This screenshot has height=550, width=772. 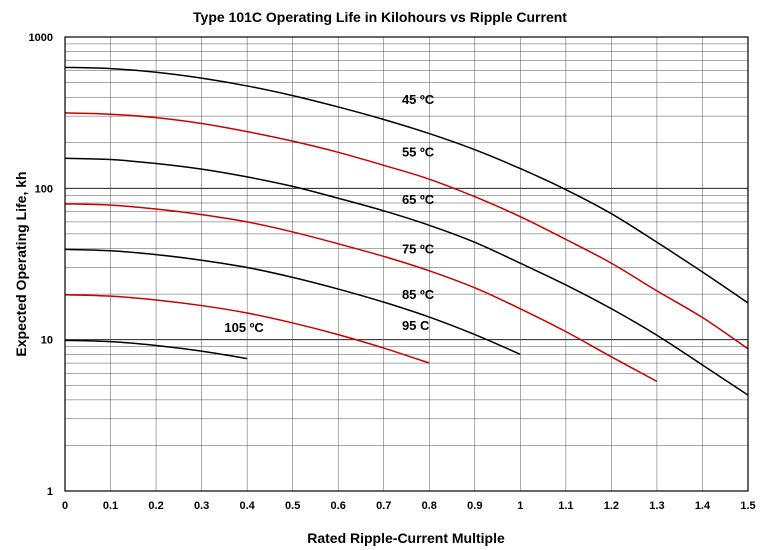 I want to click on x-tick-label: 0.1, so click(x=110, y=506).